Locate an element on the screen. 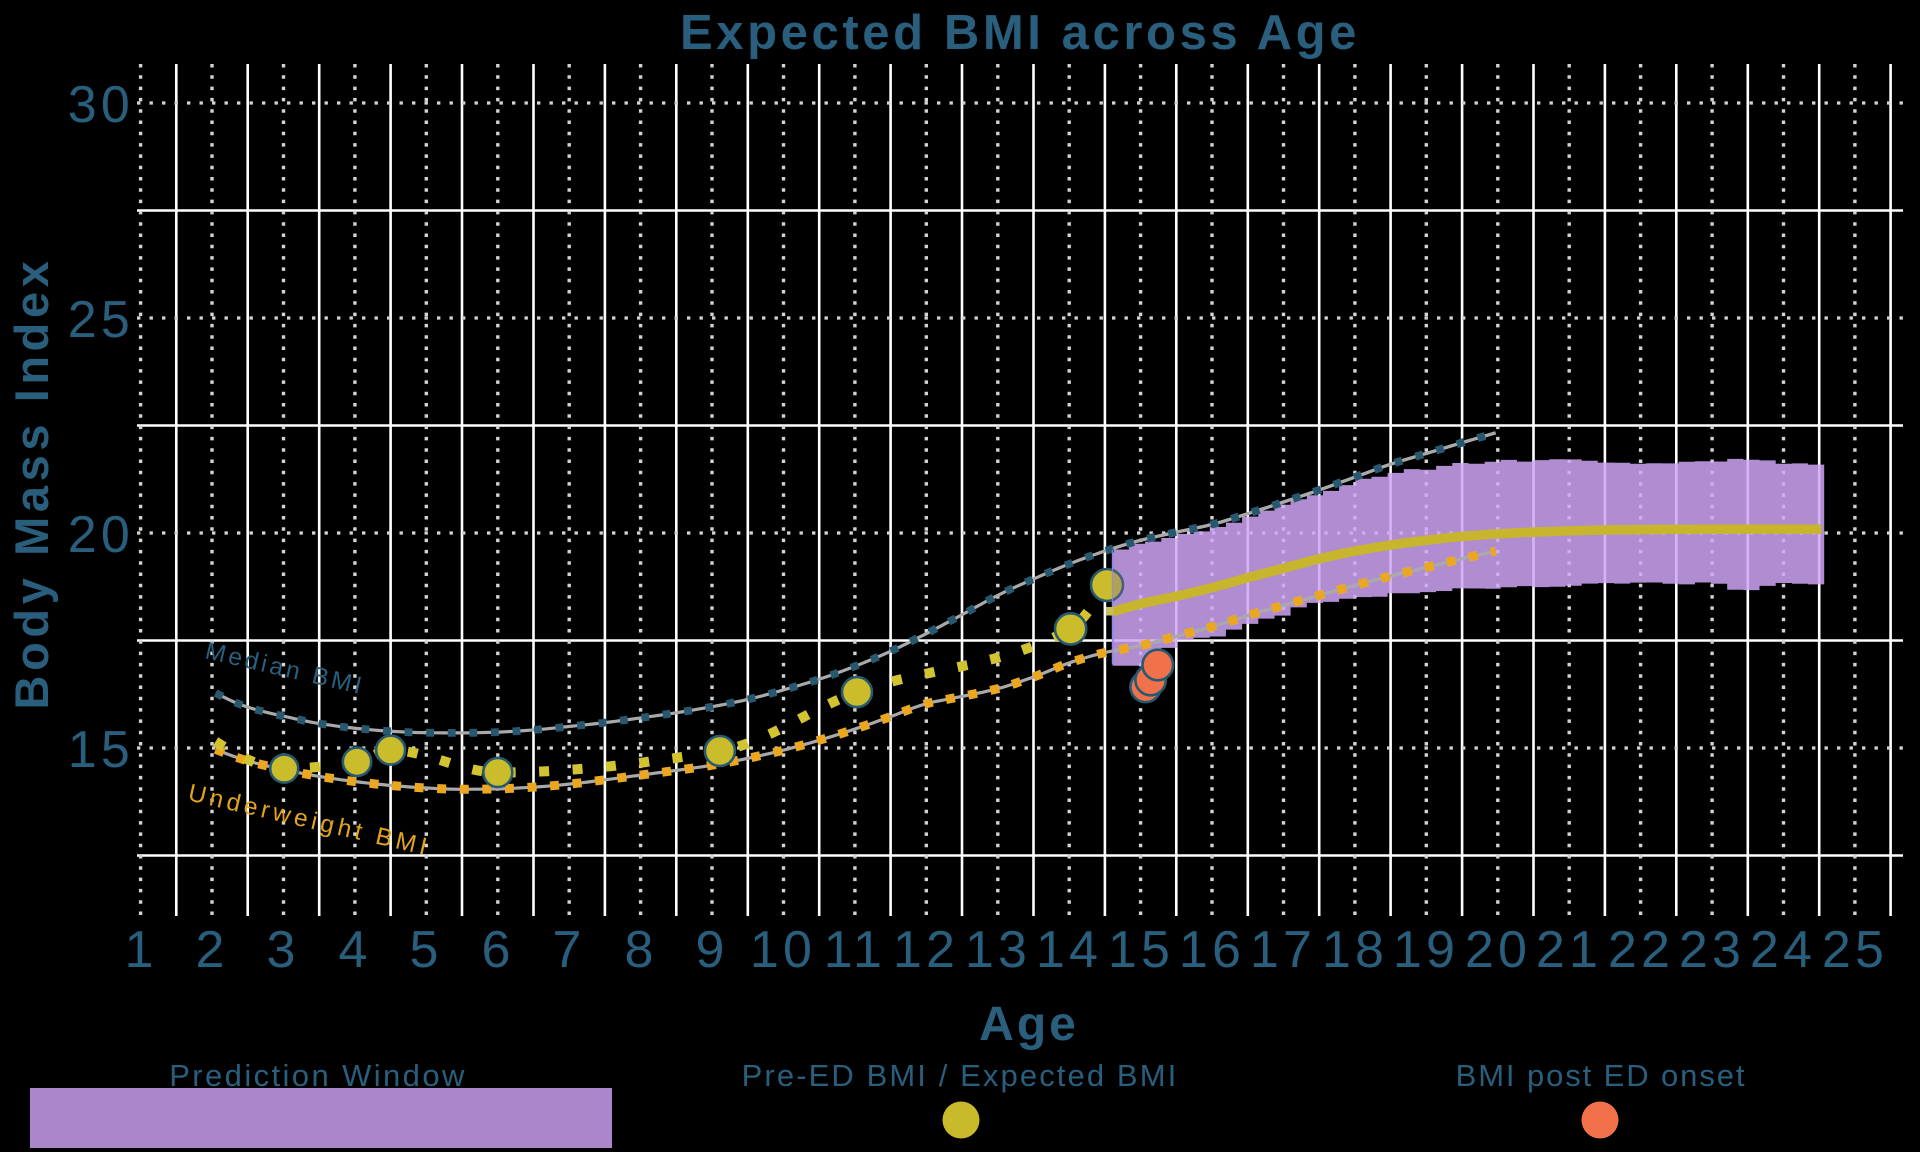  svg-text: 11 is located at coordinates (855, 950).